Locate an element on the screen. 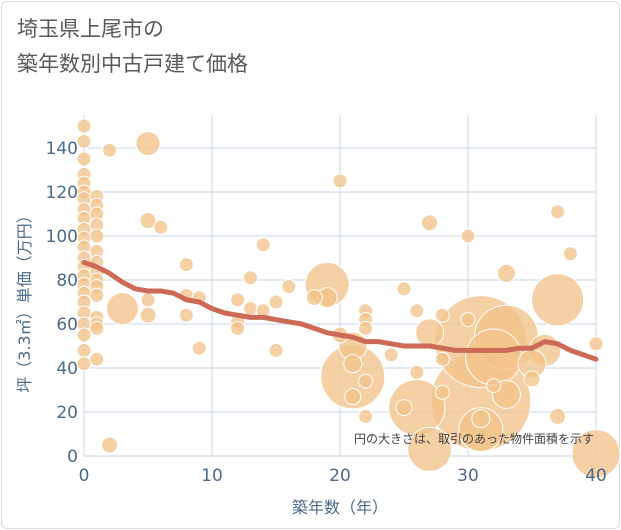 Image resolution: width=621 pixels, height=530 pixels. x-tick-label: 40 is located at coordinates (596, 476).